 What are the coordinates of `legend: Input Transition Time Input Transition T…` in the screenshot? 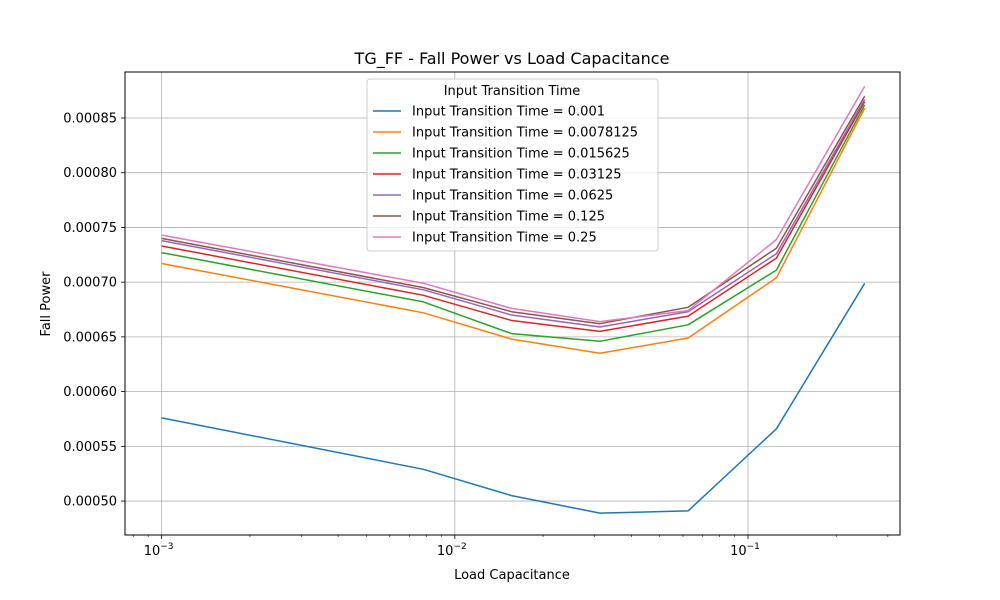 It's located at (512, 165).